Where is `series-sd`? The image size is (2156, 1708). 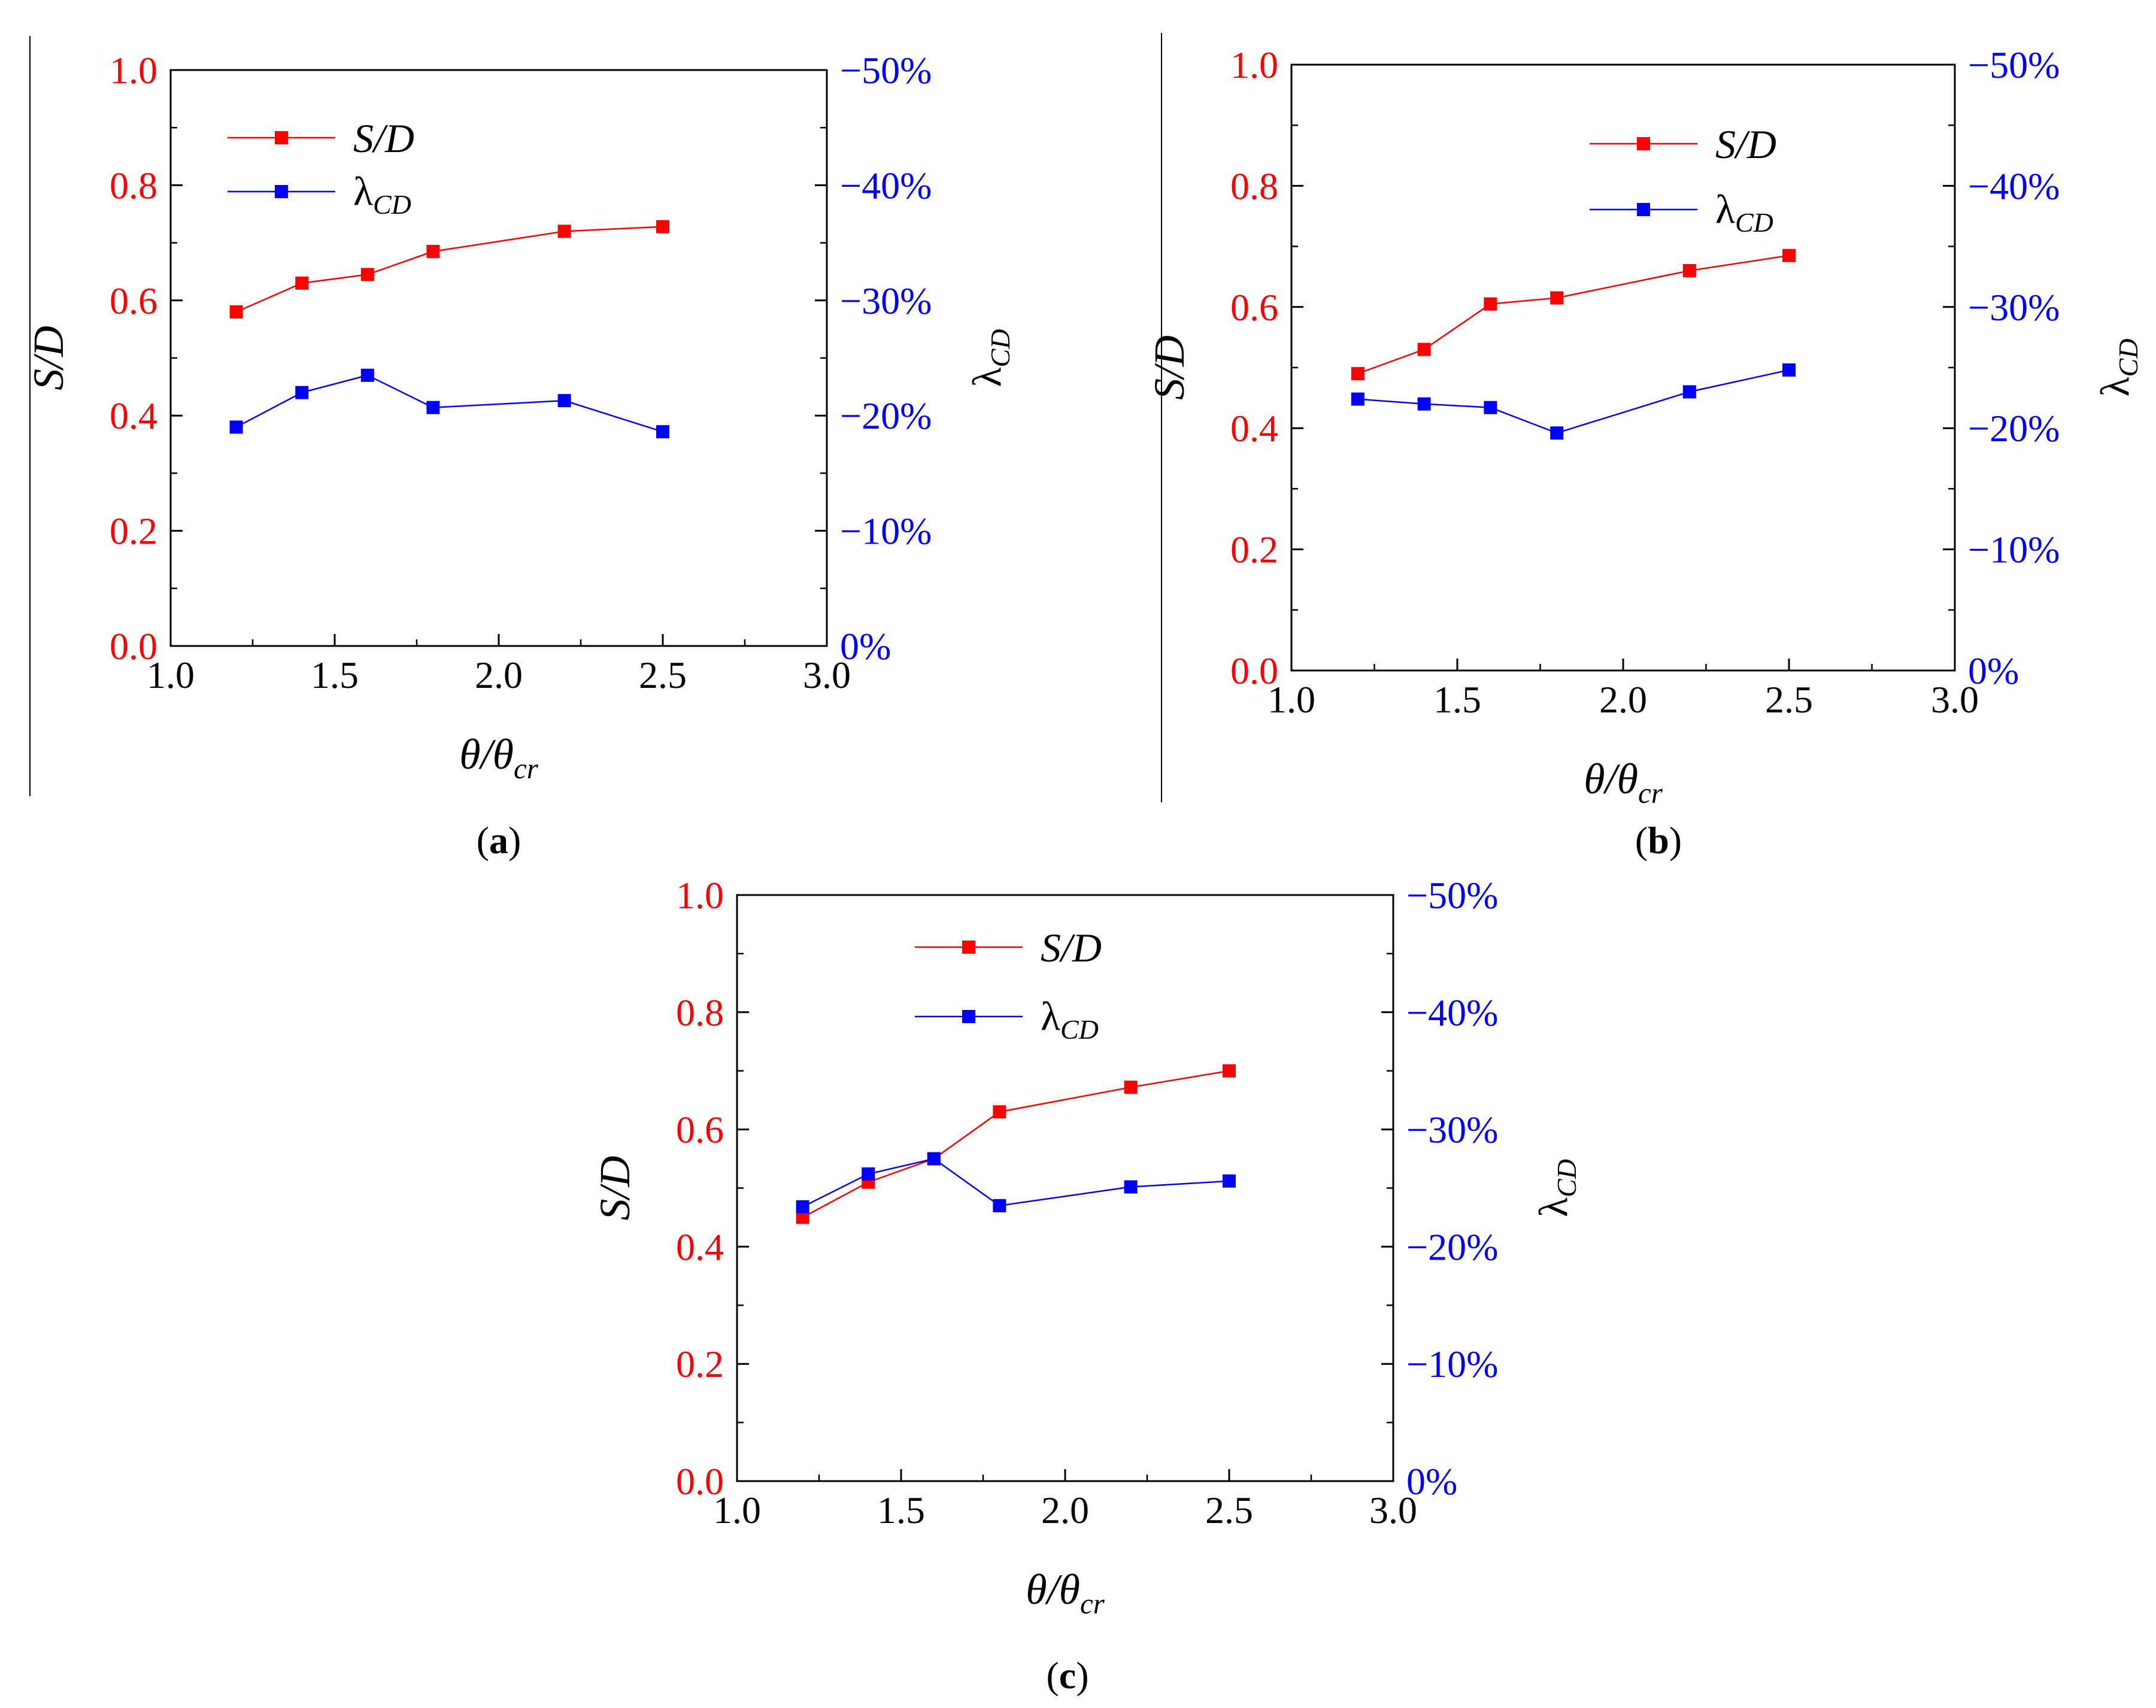 series-sd is located at coordinates (1574, 314).